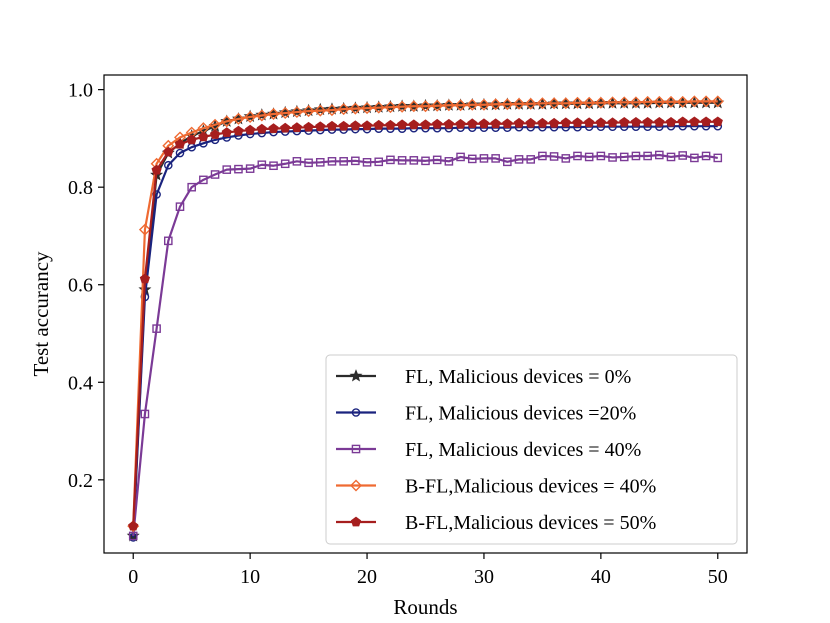 The image size is (830, 623). I want to click on x-tick-label: 10, so click(250, 577).